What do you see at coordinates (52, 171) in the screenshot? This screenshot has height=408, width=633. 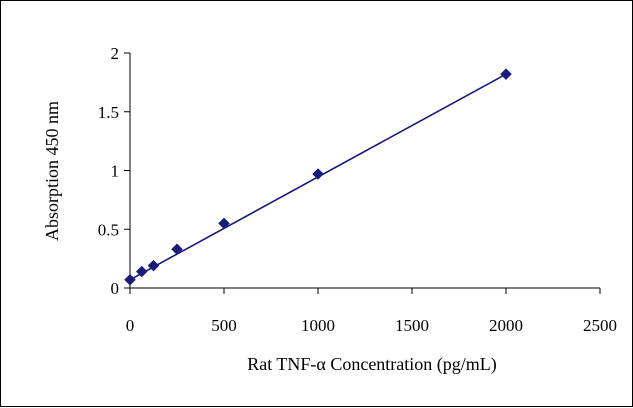 I see `y-axis-title: Absorption 450 nm` at bounding box center [52, 171].